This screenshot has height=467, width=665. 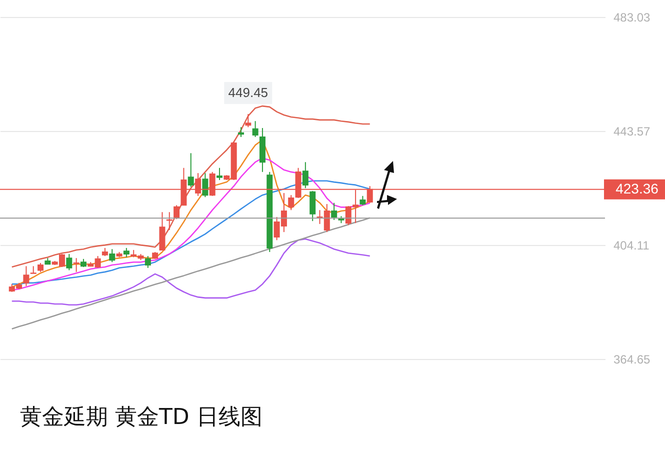 I want to click on y-tick-label: 364.65, so click(x=632, y=359).